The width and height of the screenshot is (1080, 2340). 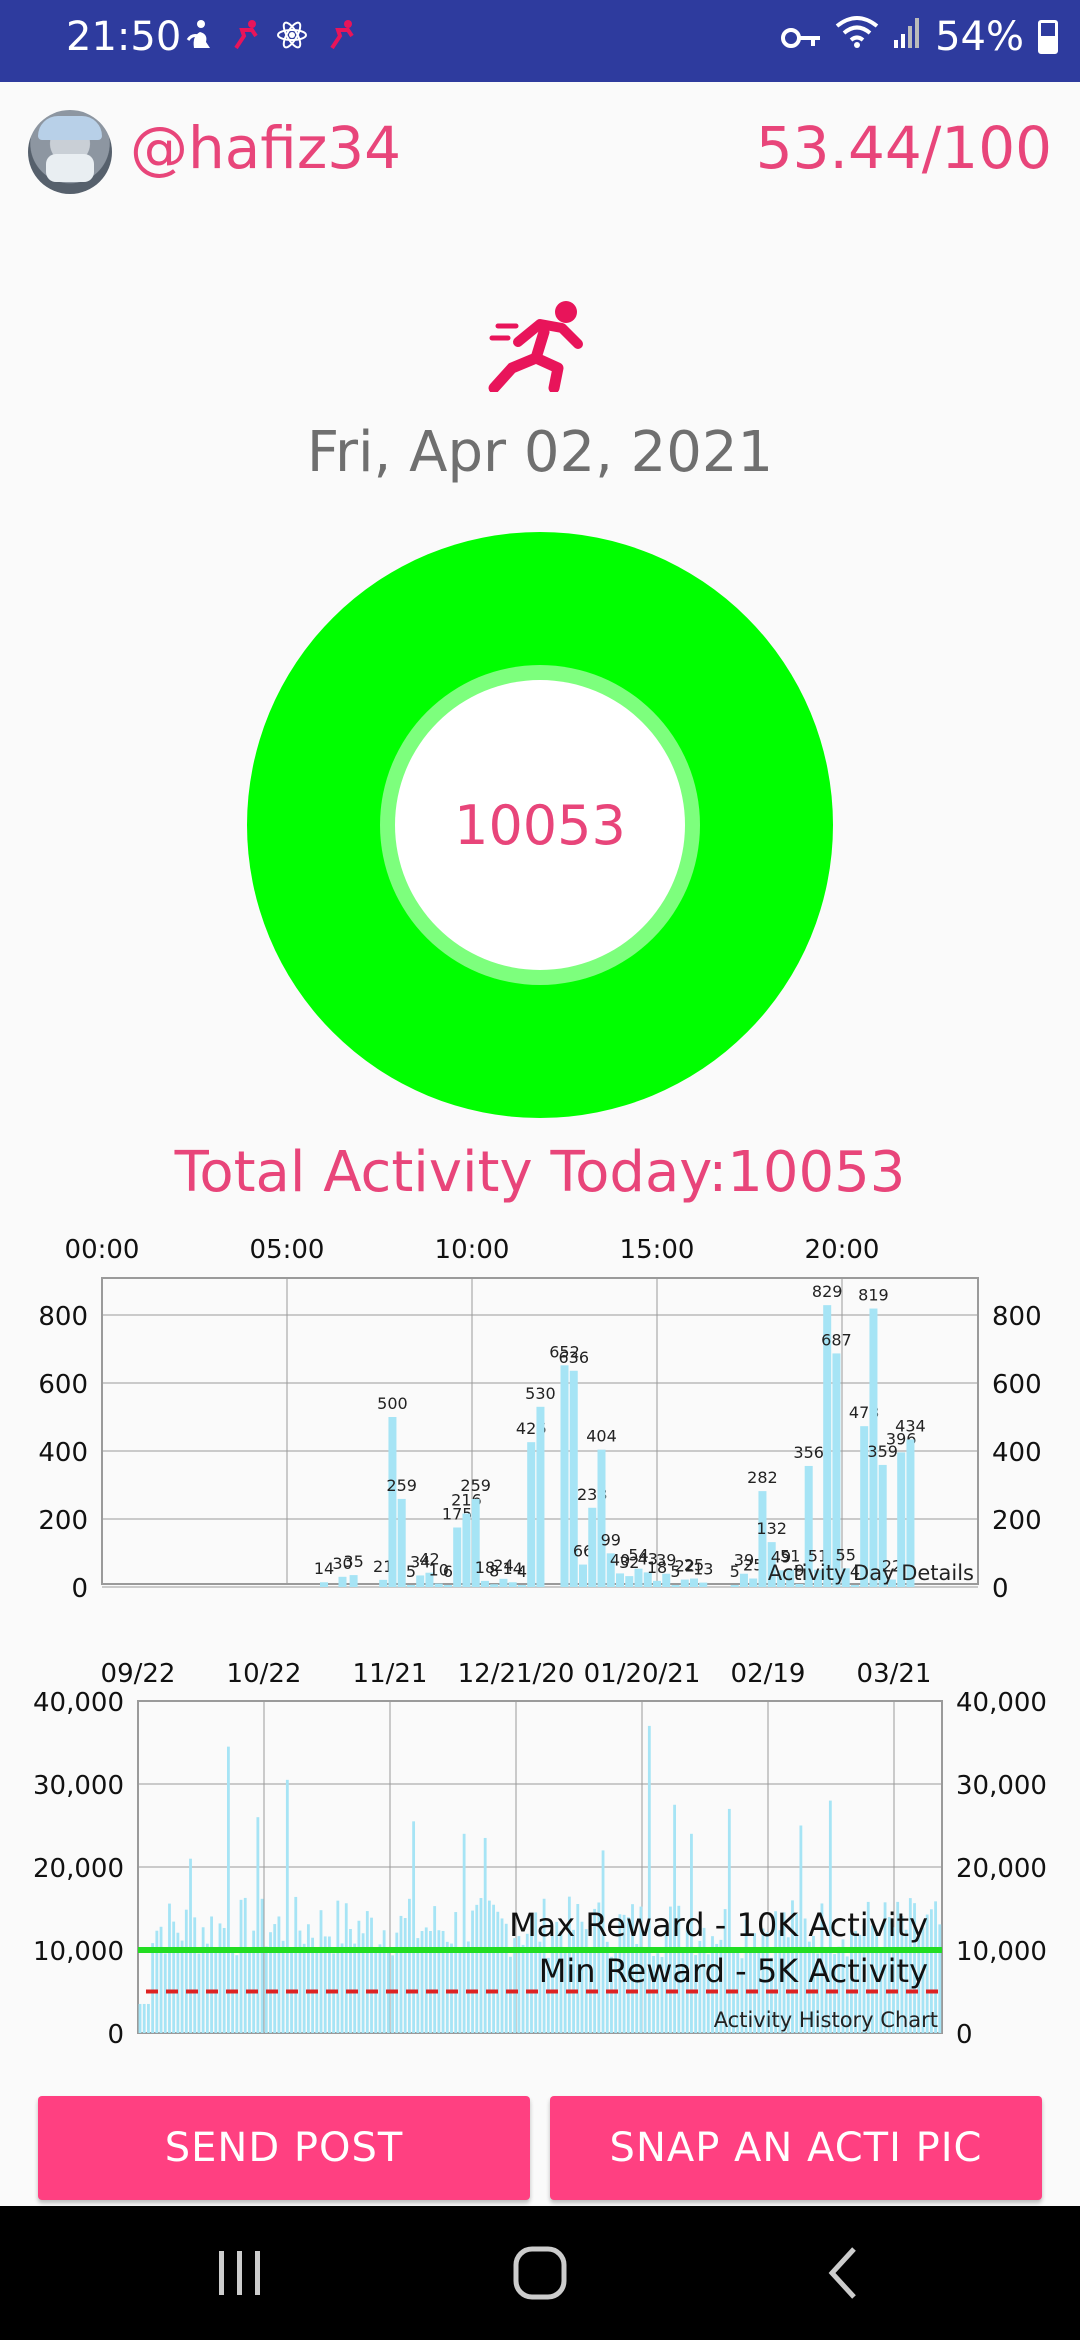 I want to click on avatar-cap, so click(x=70, y=128).